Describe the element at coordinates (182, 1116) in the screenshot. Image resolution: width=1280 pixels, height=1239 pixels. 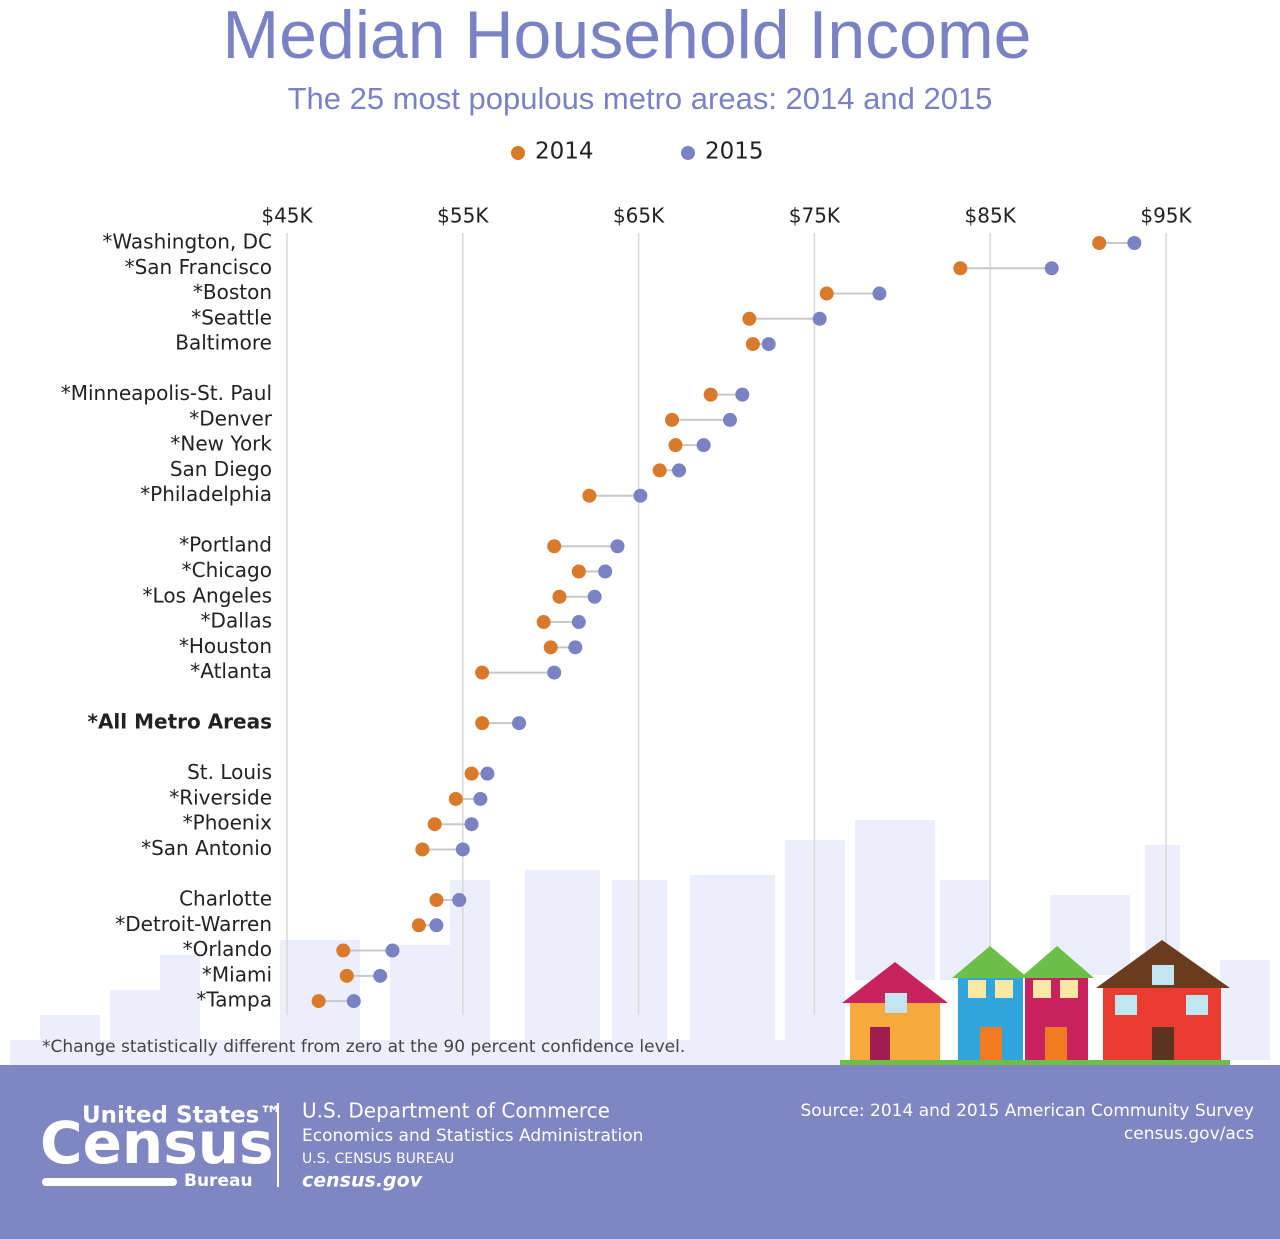
I see `logo-top: United States™` at that location.